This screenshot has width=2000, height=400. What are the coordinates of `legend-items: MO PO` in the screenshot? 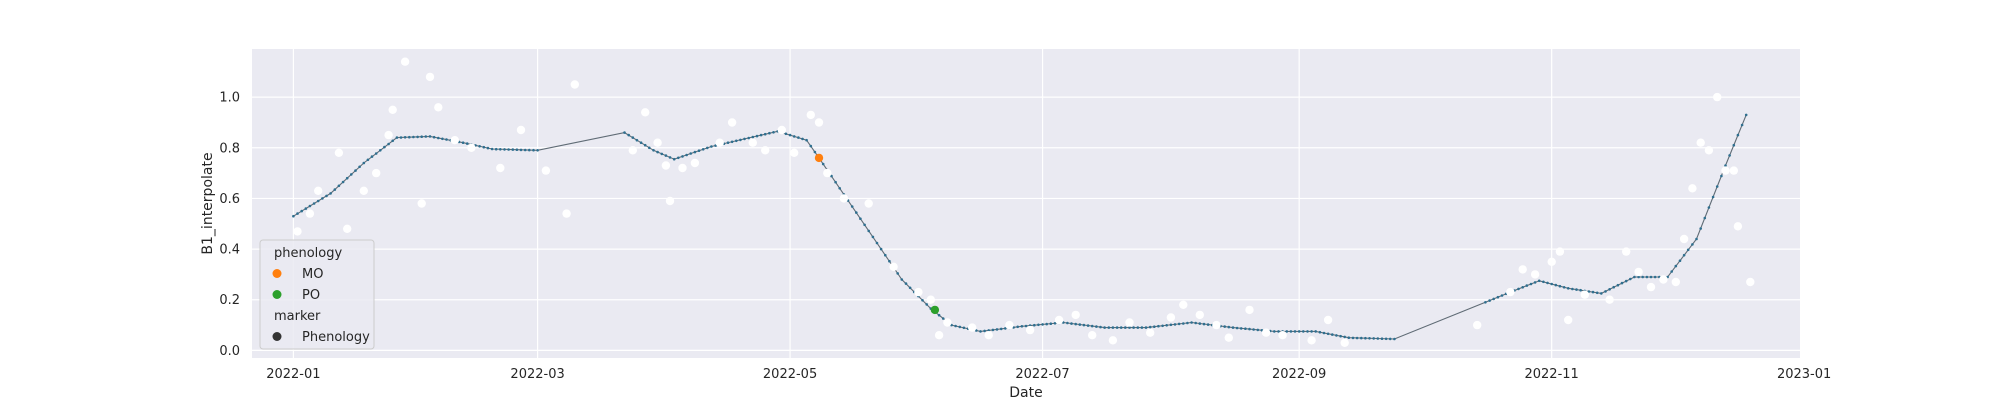 It's located at (297, 285).